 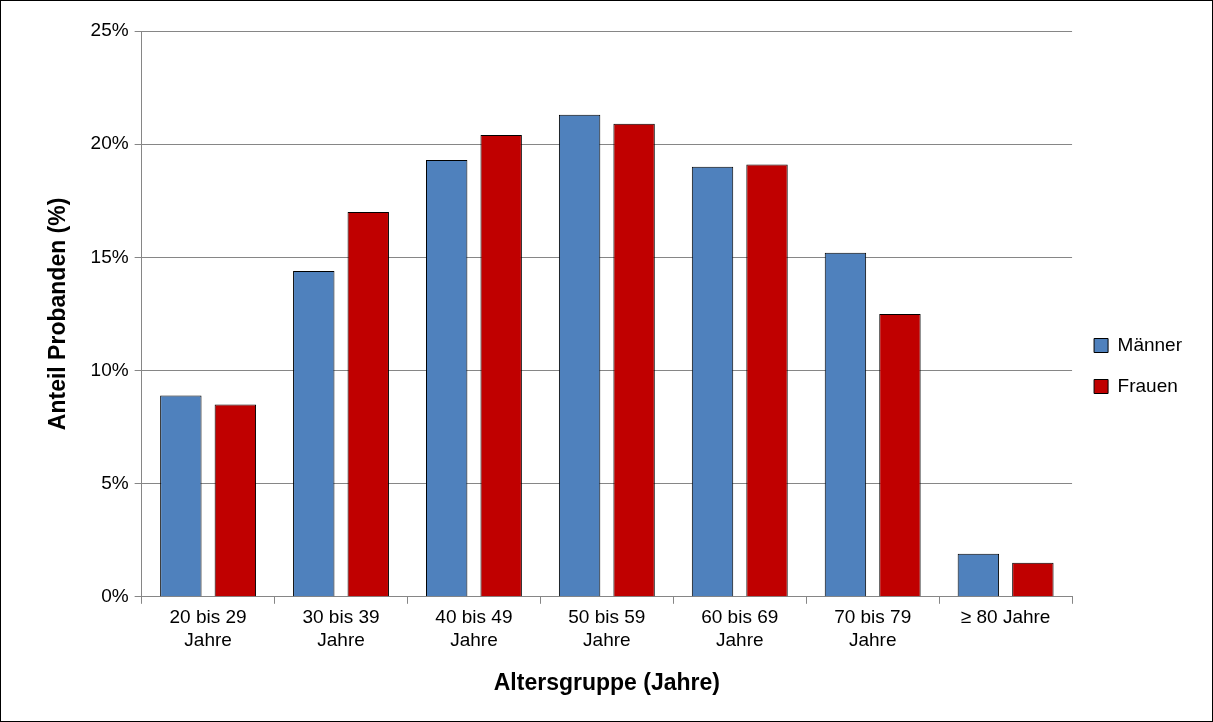 I want to click on x-tick-label: 40 bis 49 Jahre, so click(x=474, y=628).